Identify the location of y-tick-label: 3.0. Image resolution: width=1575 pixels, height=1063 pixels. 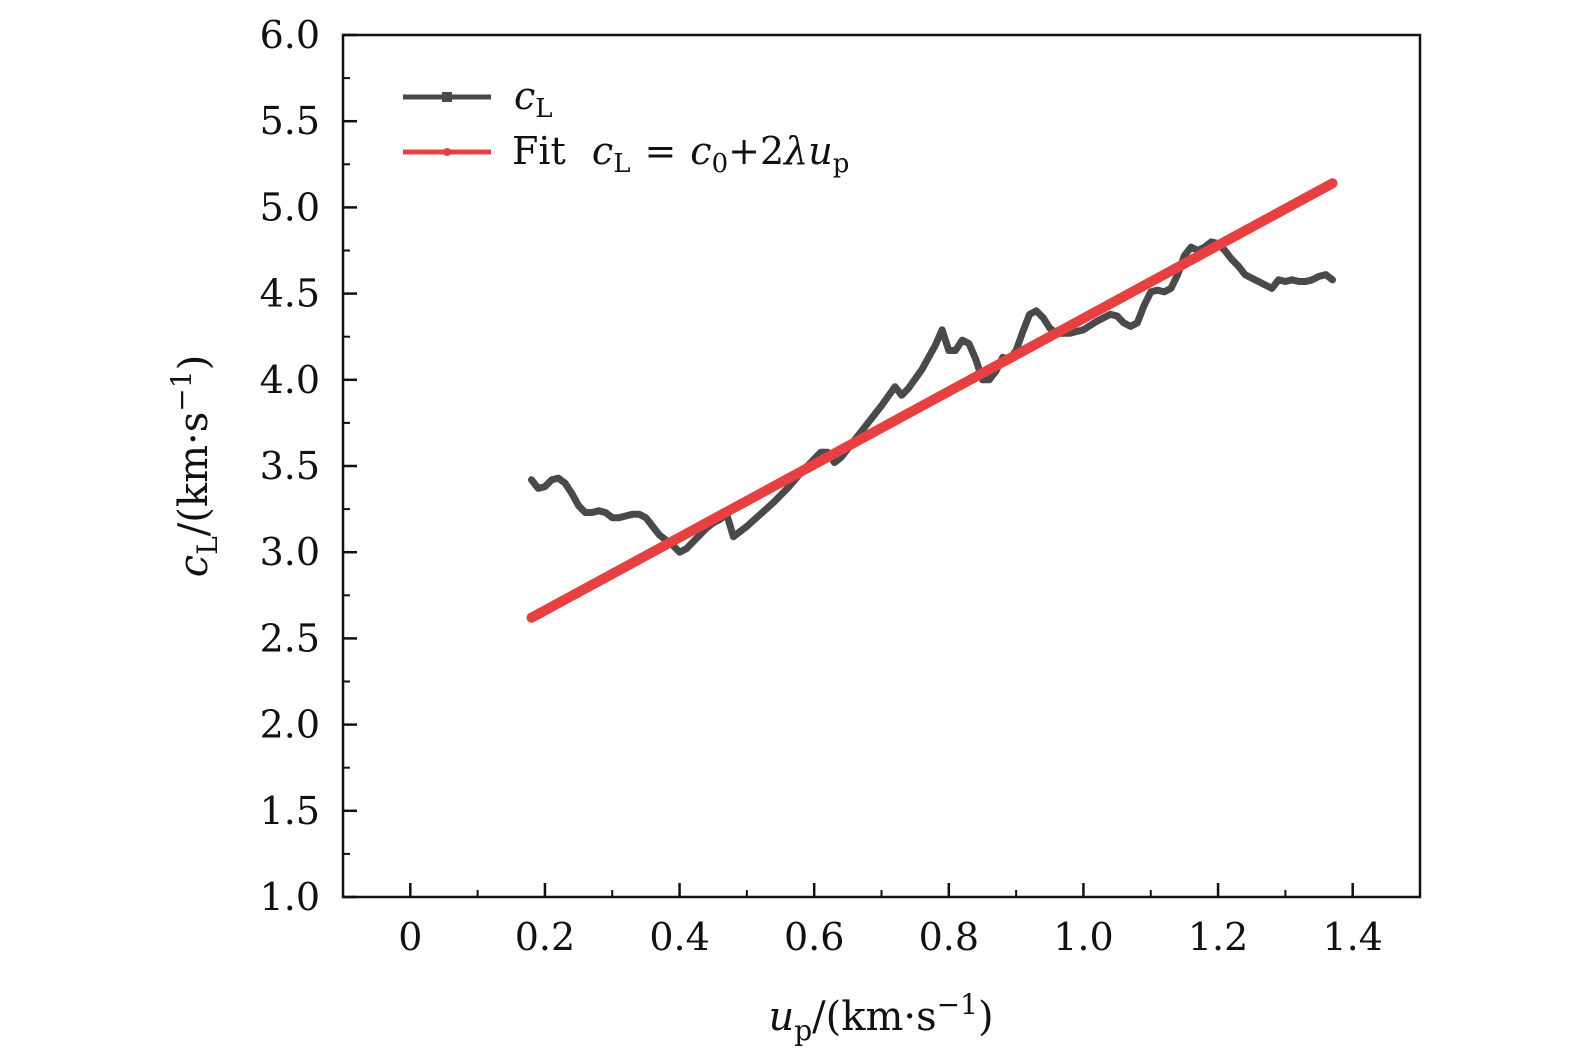
(290, 552).